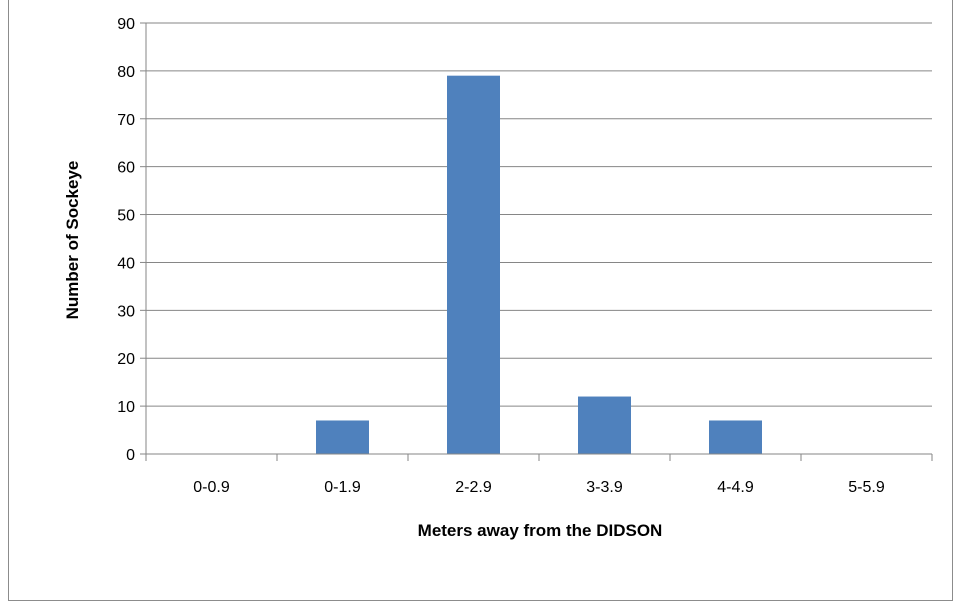  I want to click on x-tick-label: 3-3.9, so click(604, 487).